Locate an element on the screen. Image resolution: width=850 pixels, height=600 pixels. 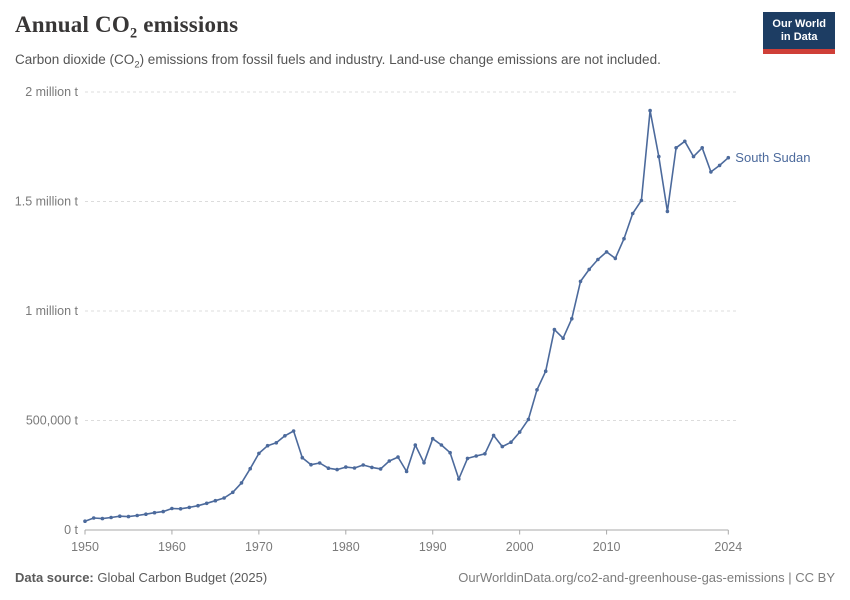
y-tick-label: 0 t is located at coordinates (71, 530).